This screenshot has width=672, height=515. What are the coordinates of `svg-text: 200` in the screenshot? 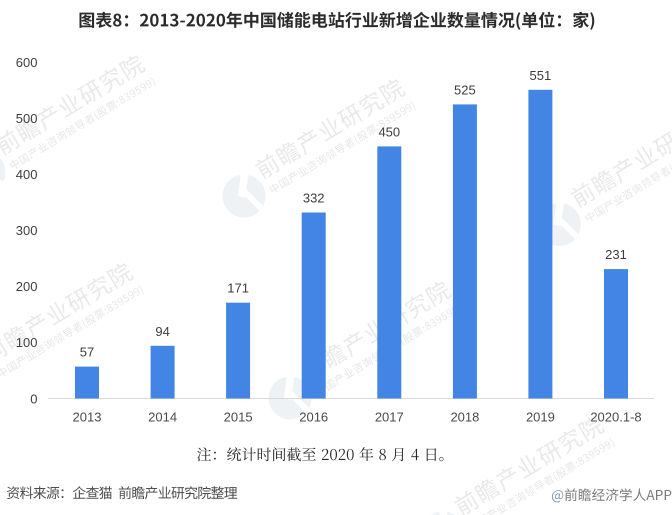 It's located at (27, 286).